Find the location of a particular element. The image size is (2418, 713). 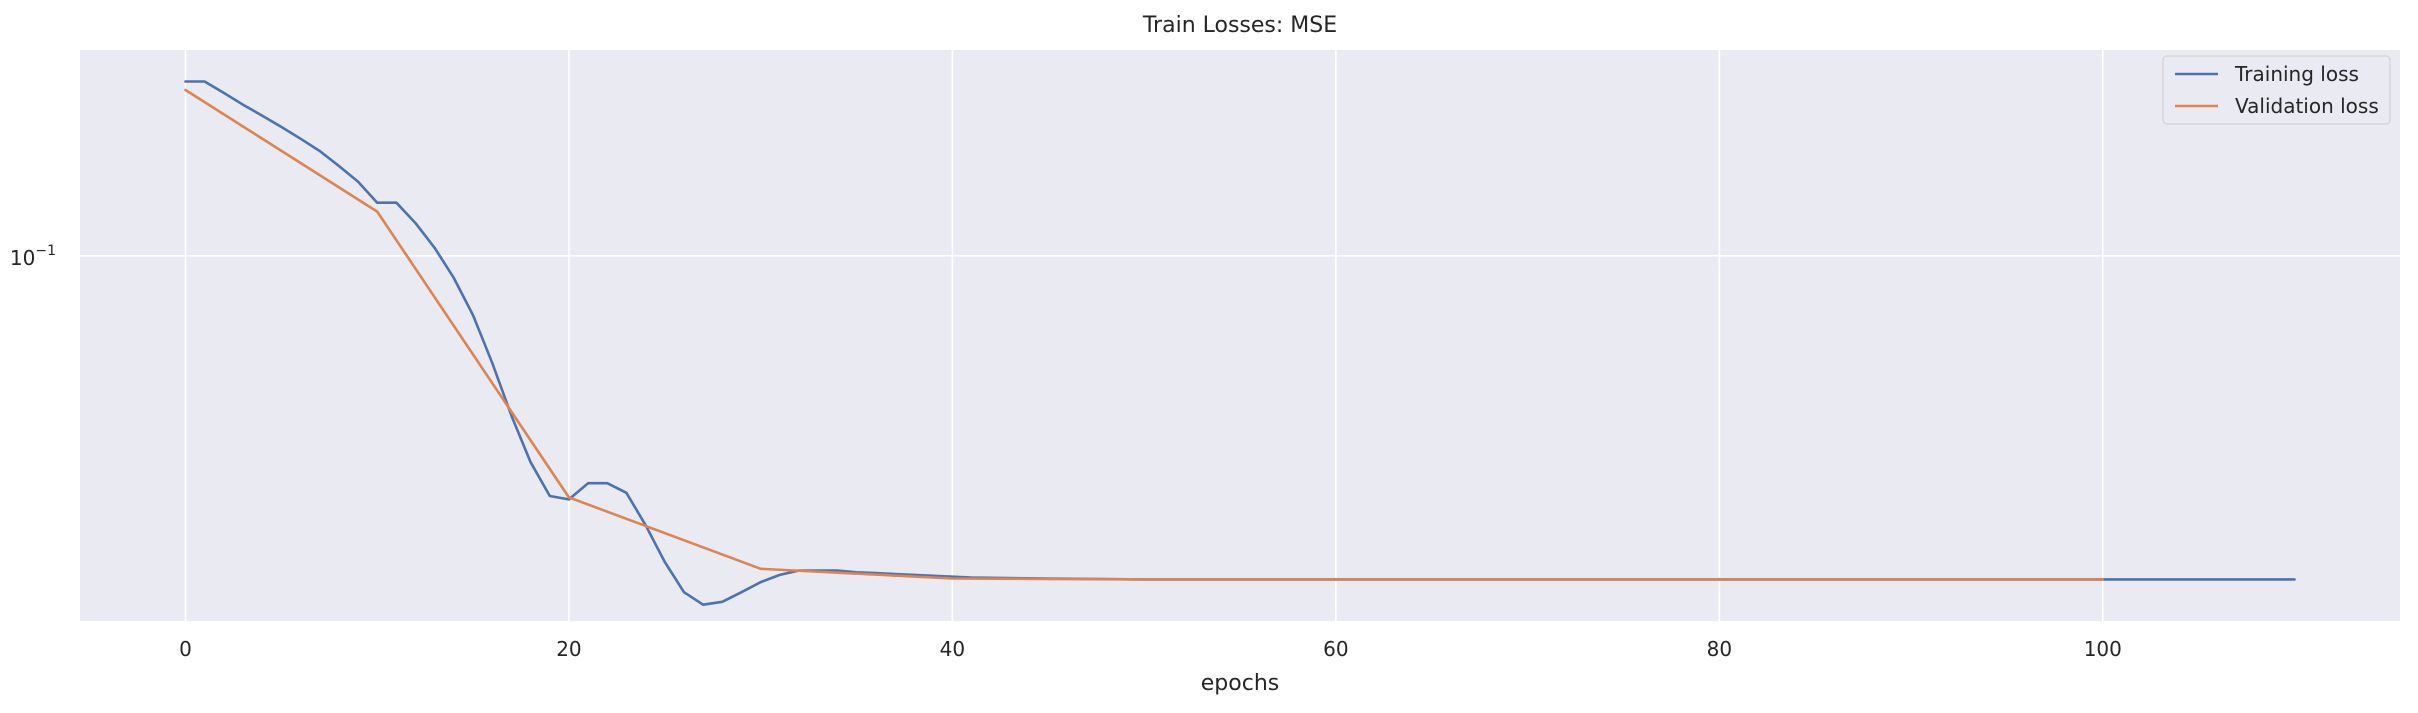

x-tick-label: 0 is located at coordinates (185, 649).